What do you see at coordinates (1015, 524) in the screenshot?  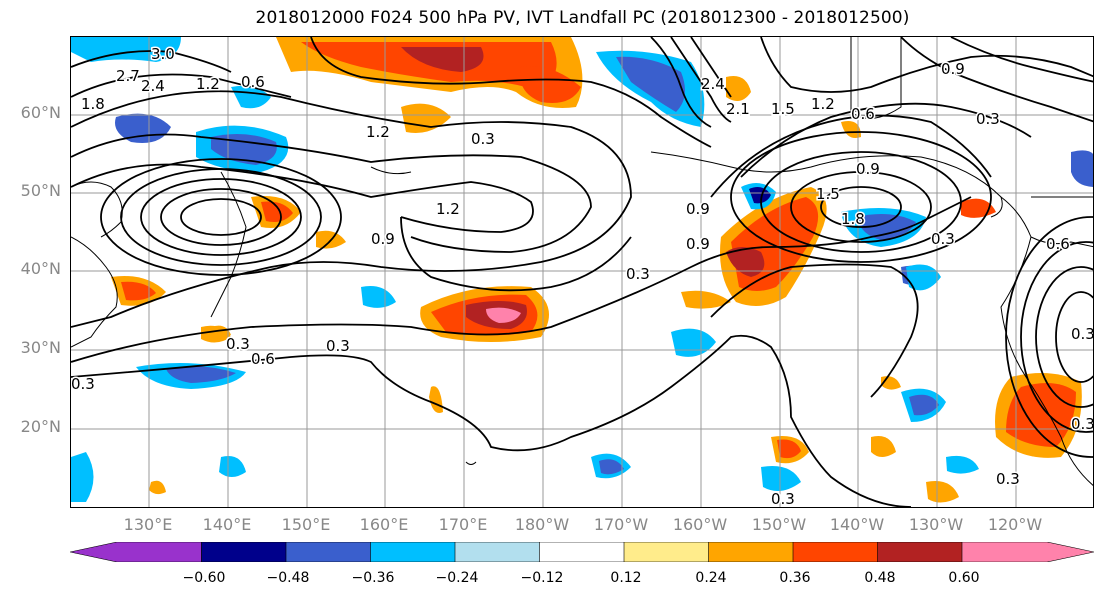 I see `lon-label: 120°W` at bounding box center [1015, 524].